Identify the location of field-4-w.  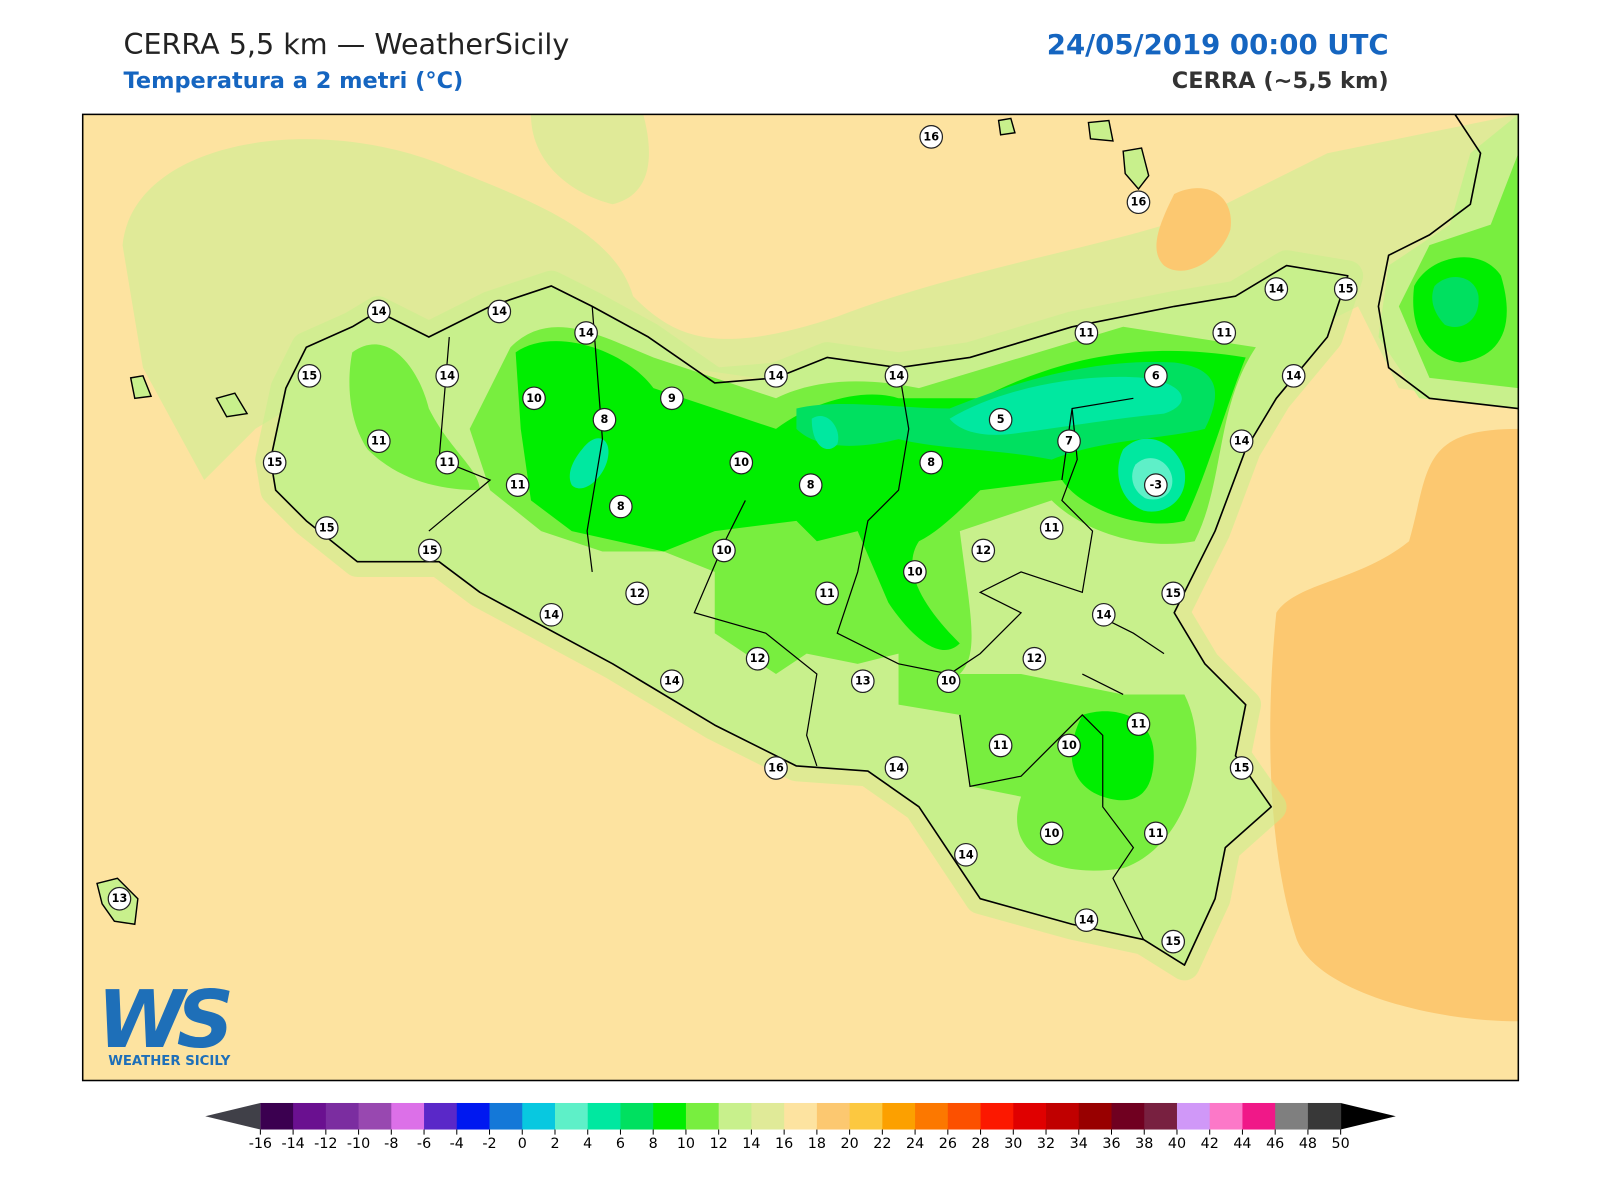
(589, 463).